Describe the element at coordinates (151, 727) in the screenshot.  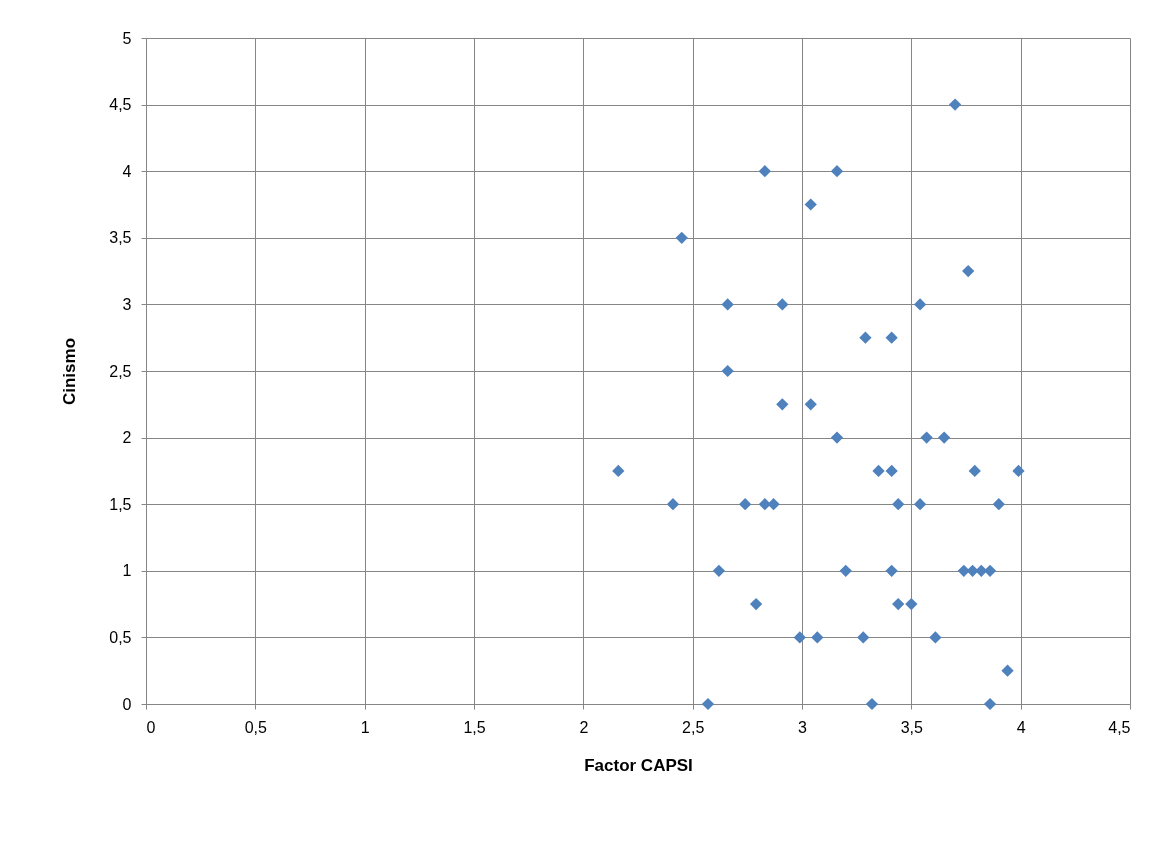
I see `x-tick-label: 0` at that location.